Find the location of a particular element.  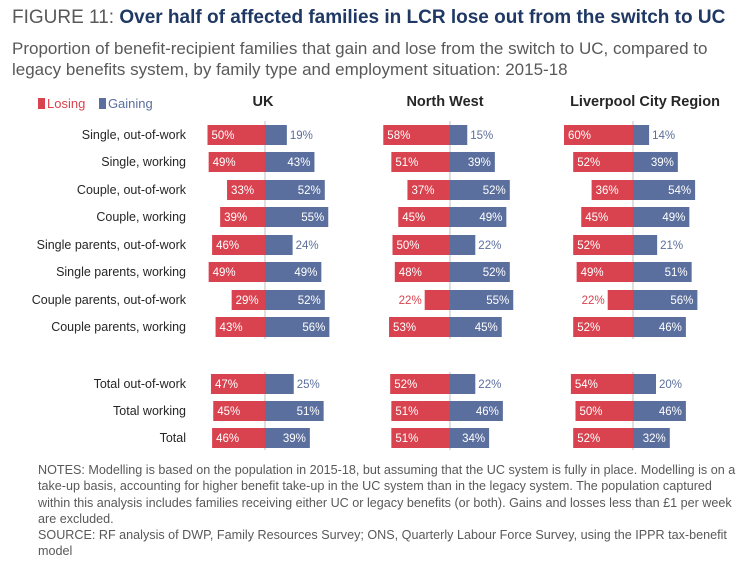

data-label-gaining: 52% is located at coordinates (494, 191).